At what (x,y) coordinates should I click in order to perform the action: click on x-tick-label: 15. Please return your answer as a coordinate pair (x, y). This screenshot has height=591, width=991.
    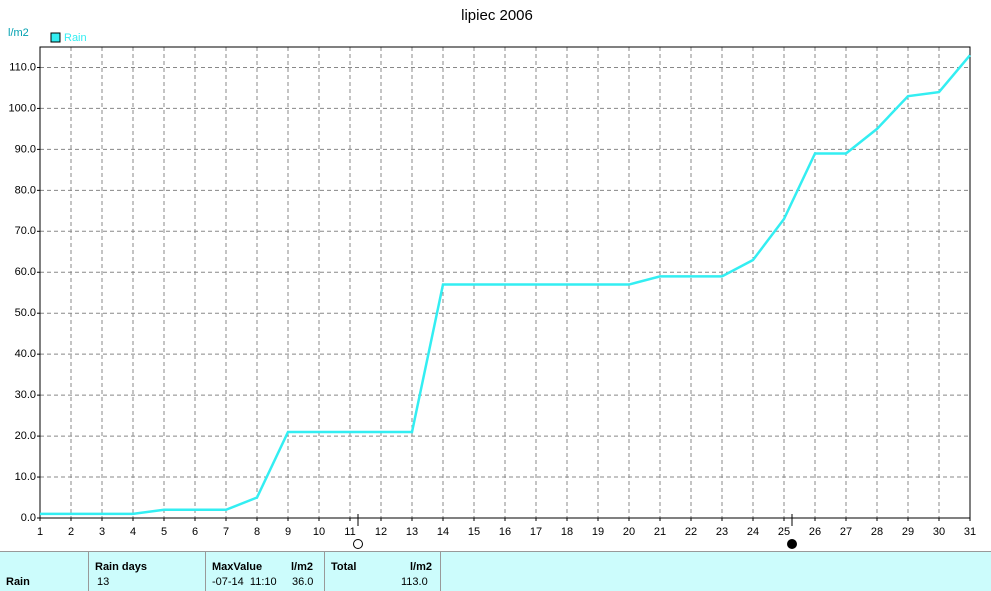
    Looking at the image, I should click on (474, 532).